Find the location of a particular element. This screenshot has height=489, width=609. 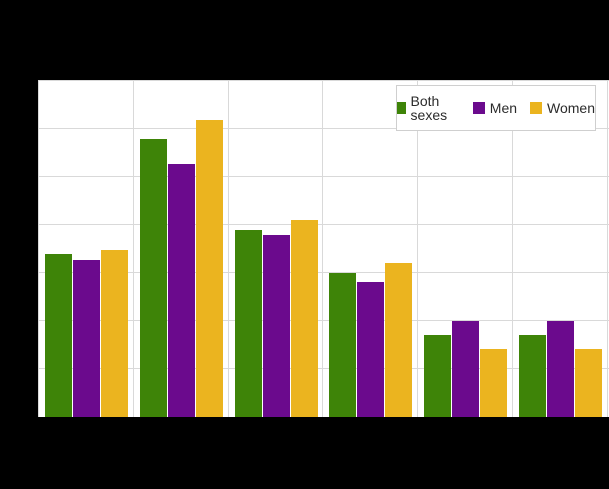

bar-women-group4 is located at coordinates (399, 340).